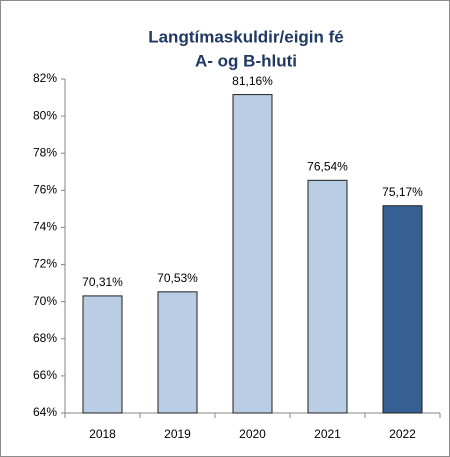 This screenshot has width=450, height=457. What do you see at coordinates (45, 152) in the screenshot?
I see `y-tick-label: 78%` at bounding box center [45, 152].